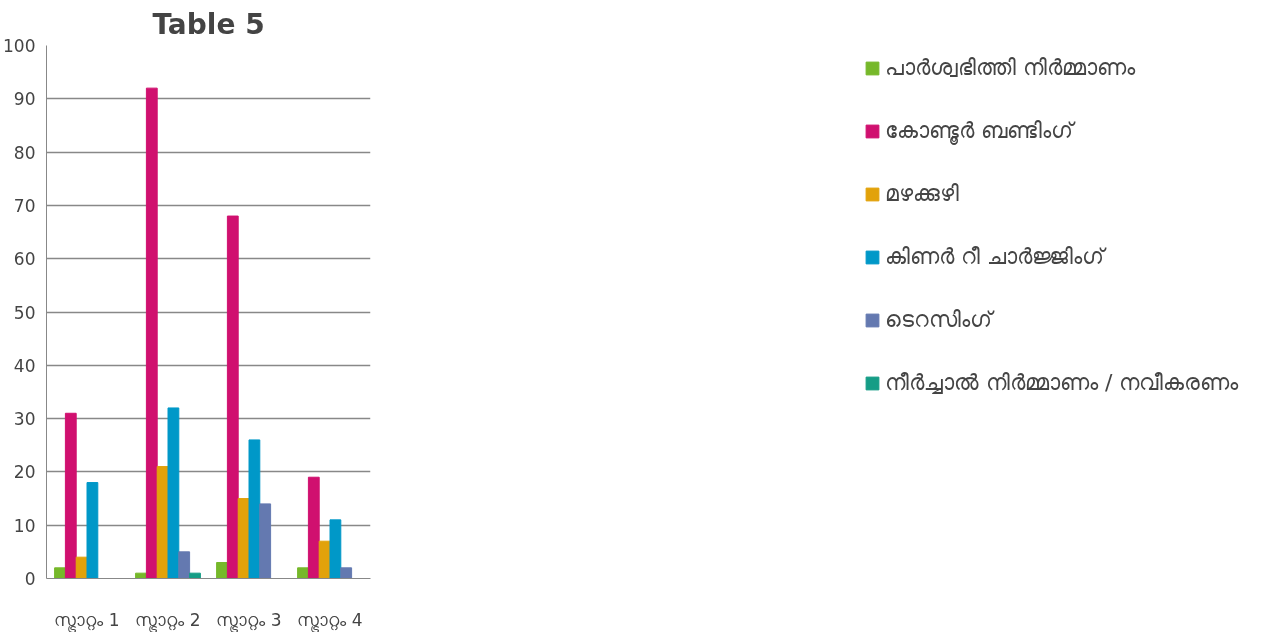 This screenshot has height=638, width=1281. What do you see at coordinates (24, 99) in the screenshot?
I see `y-tick-label: 90` at bounding box center [24, 99].